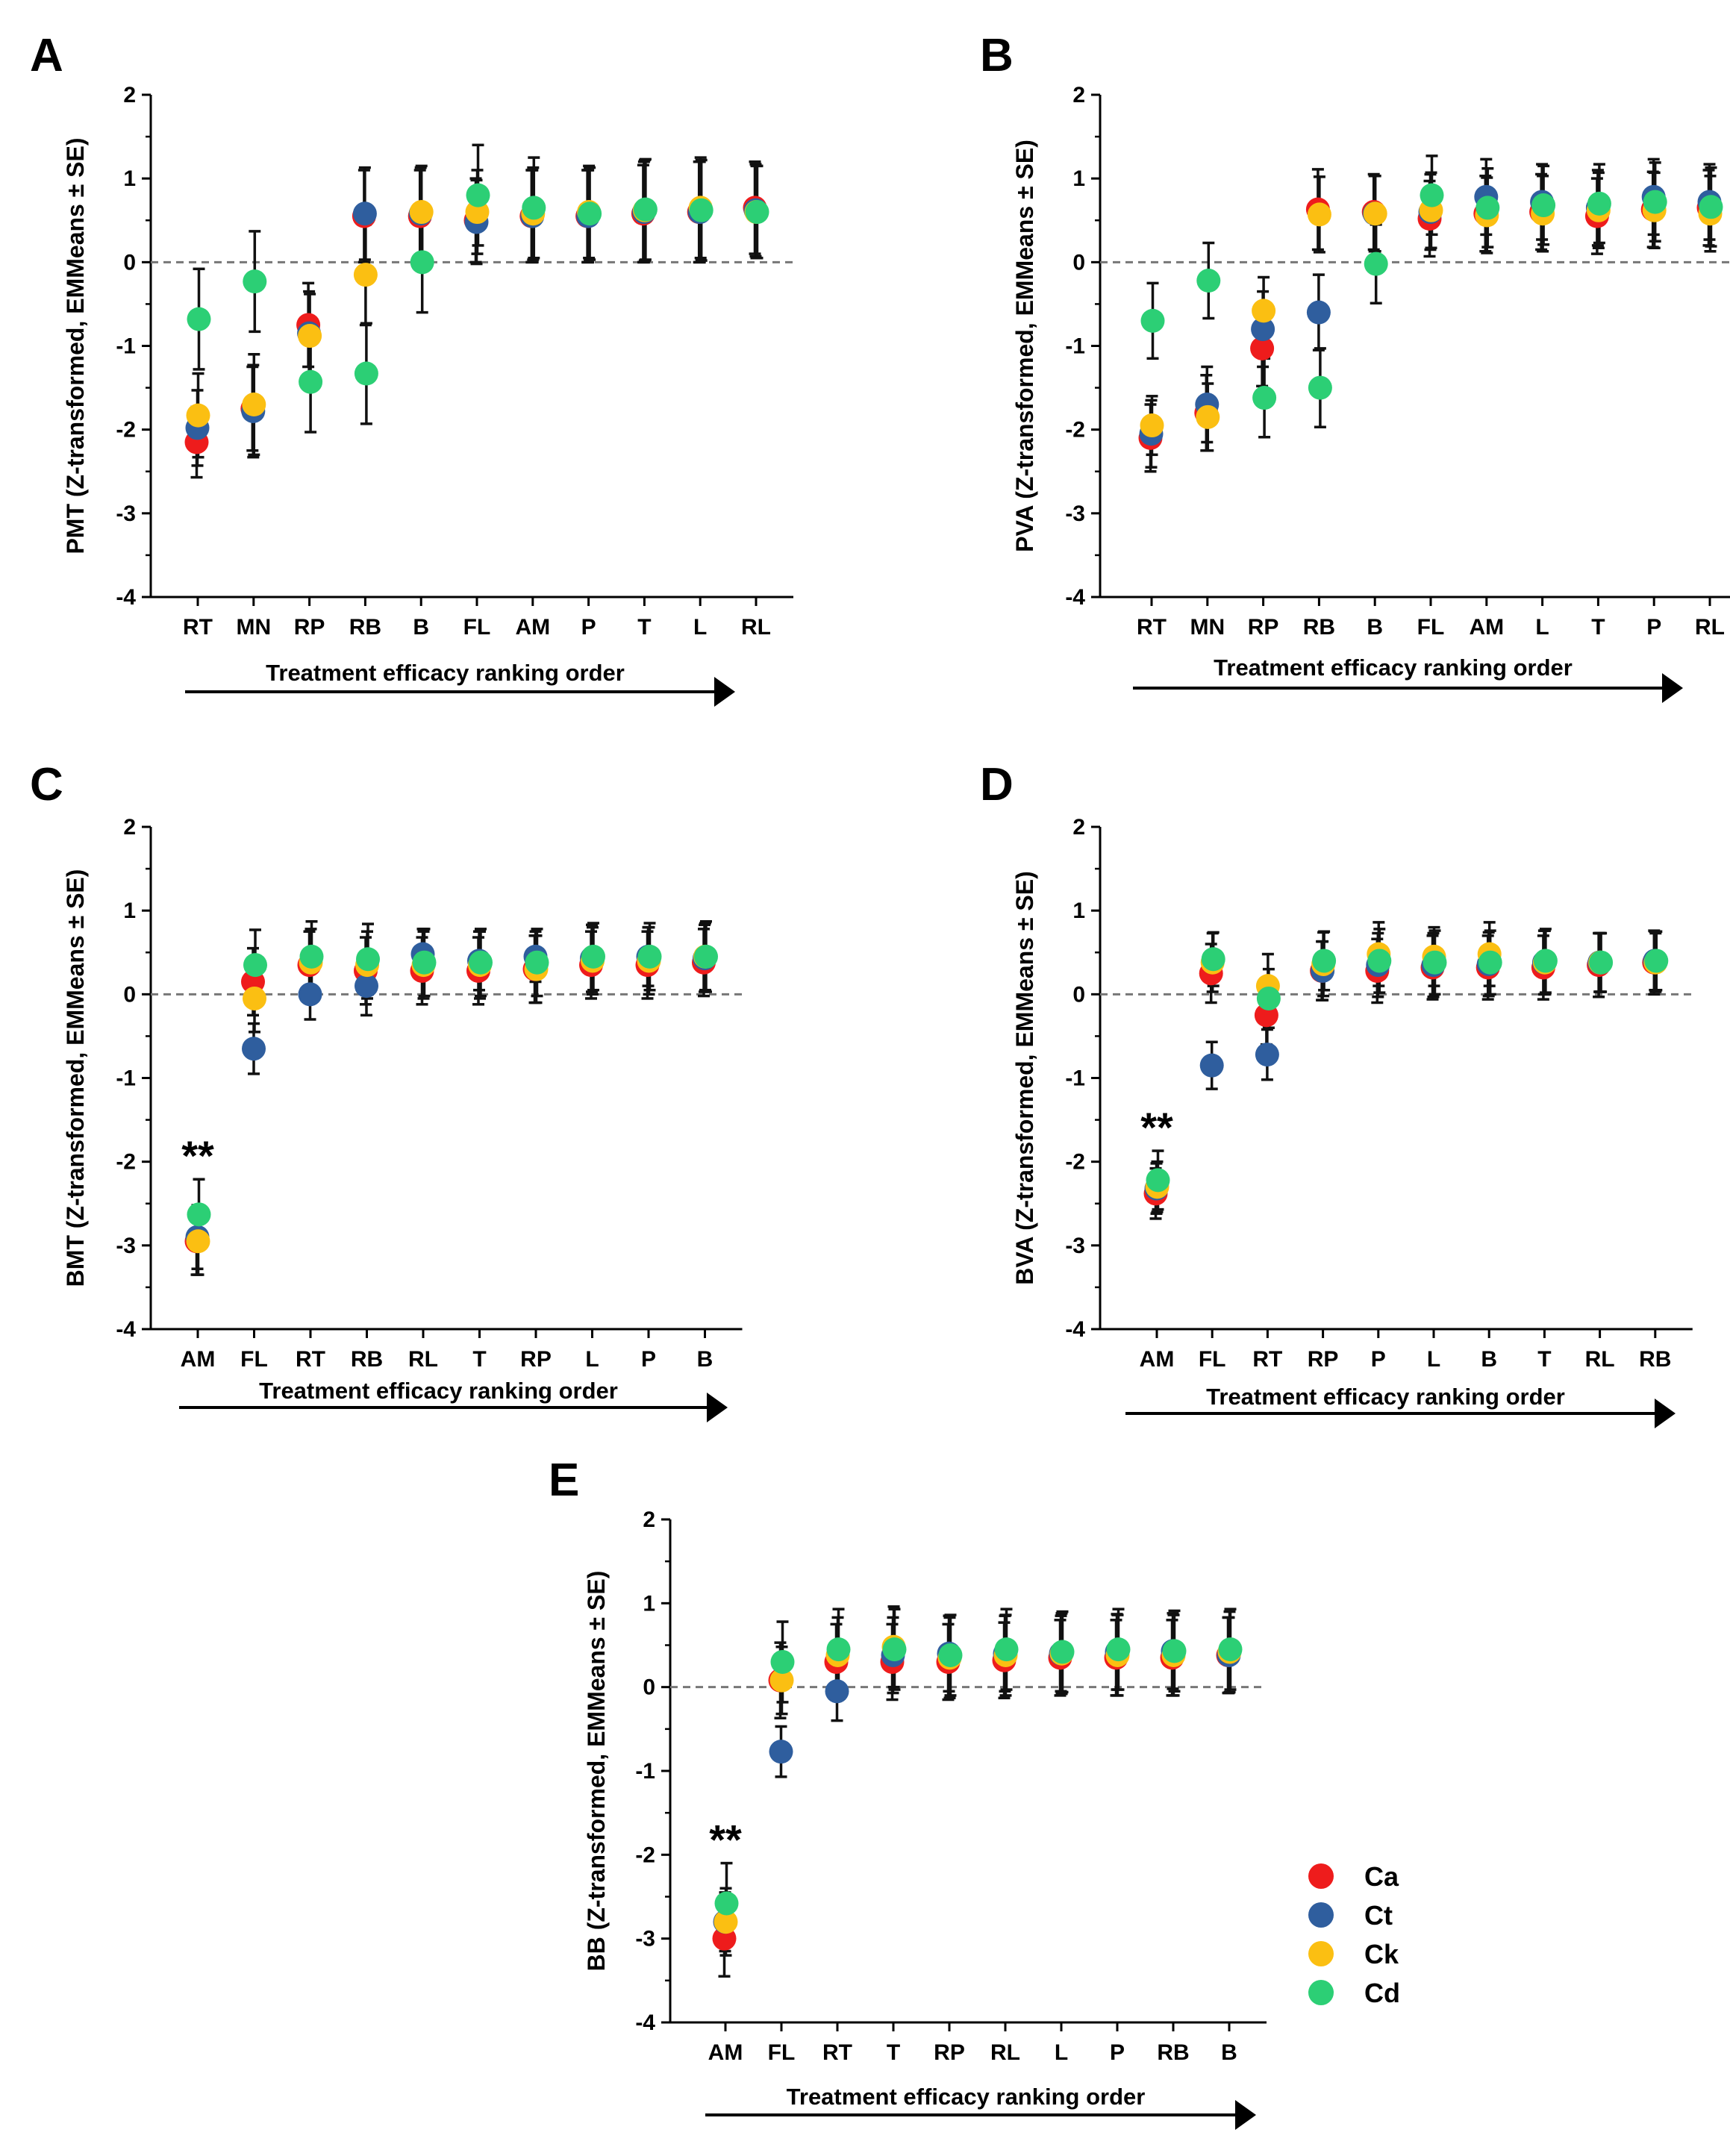 The height and width of the screenshot is (2156, 1730). Describe the element at coordinates (75, 345) in the screenshot. I see `y-axis-title: PMT (Z-transformed, EMMeans ± SE)` at that location.